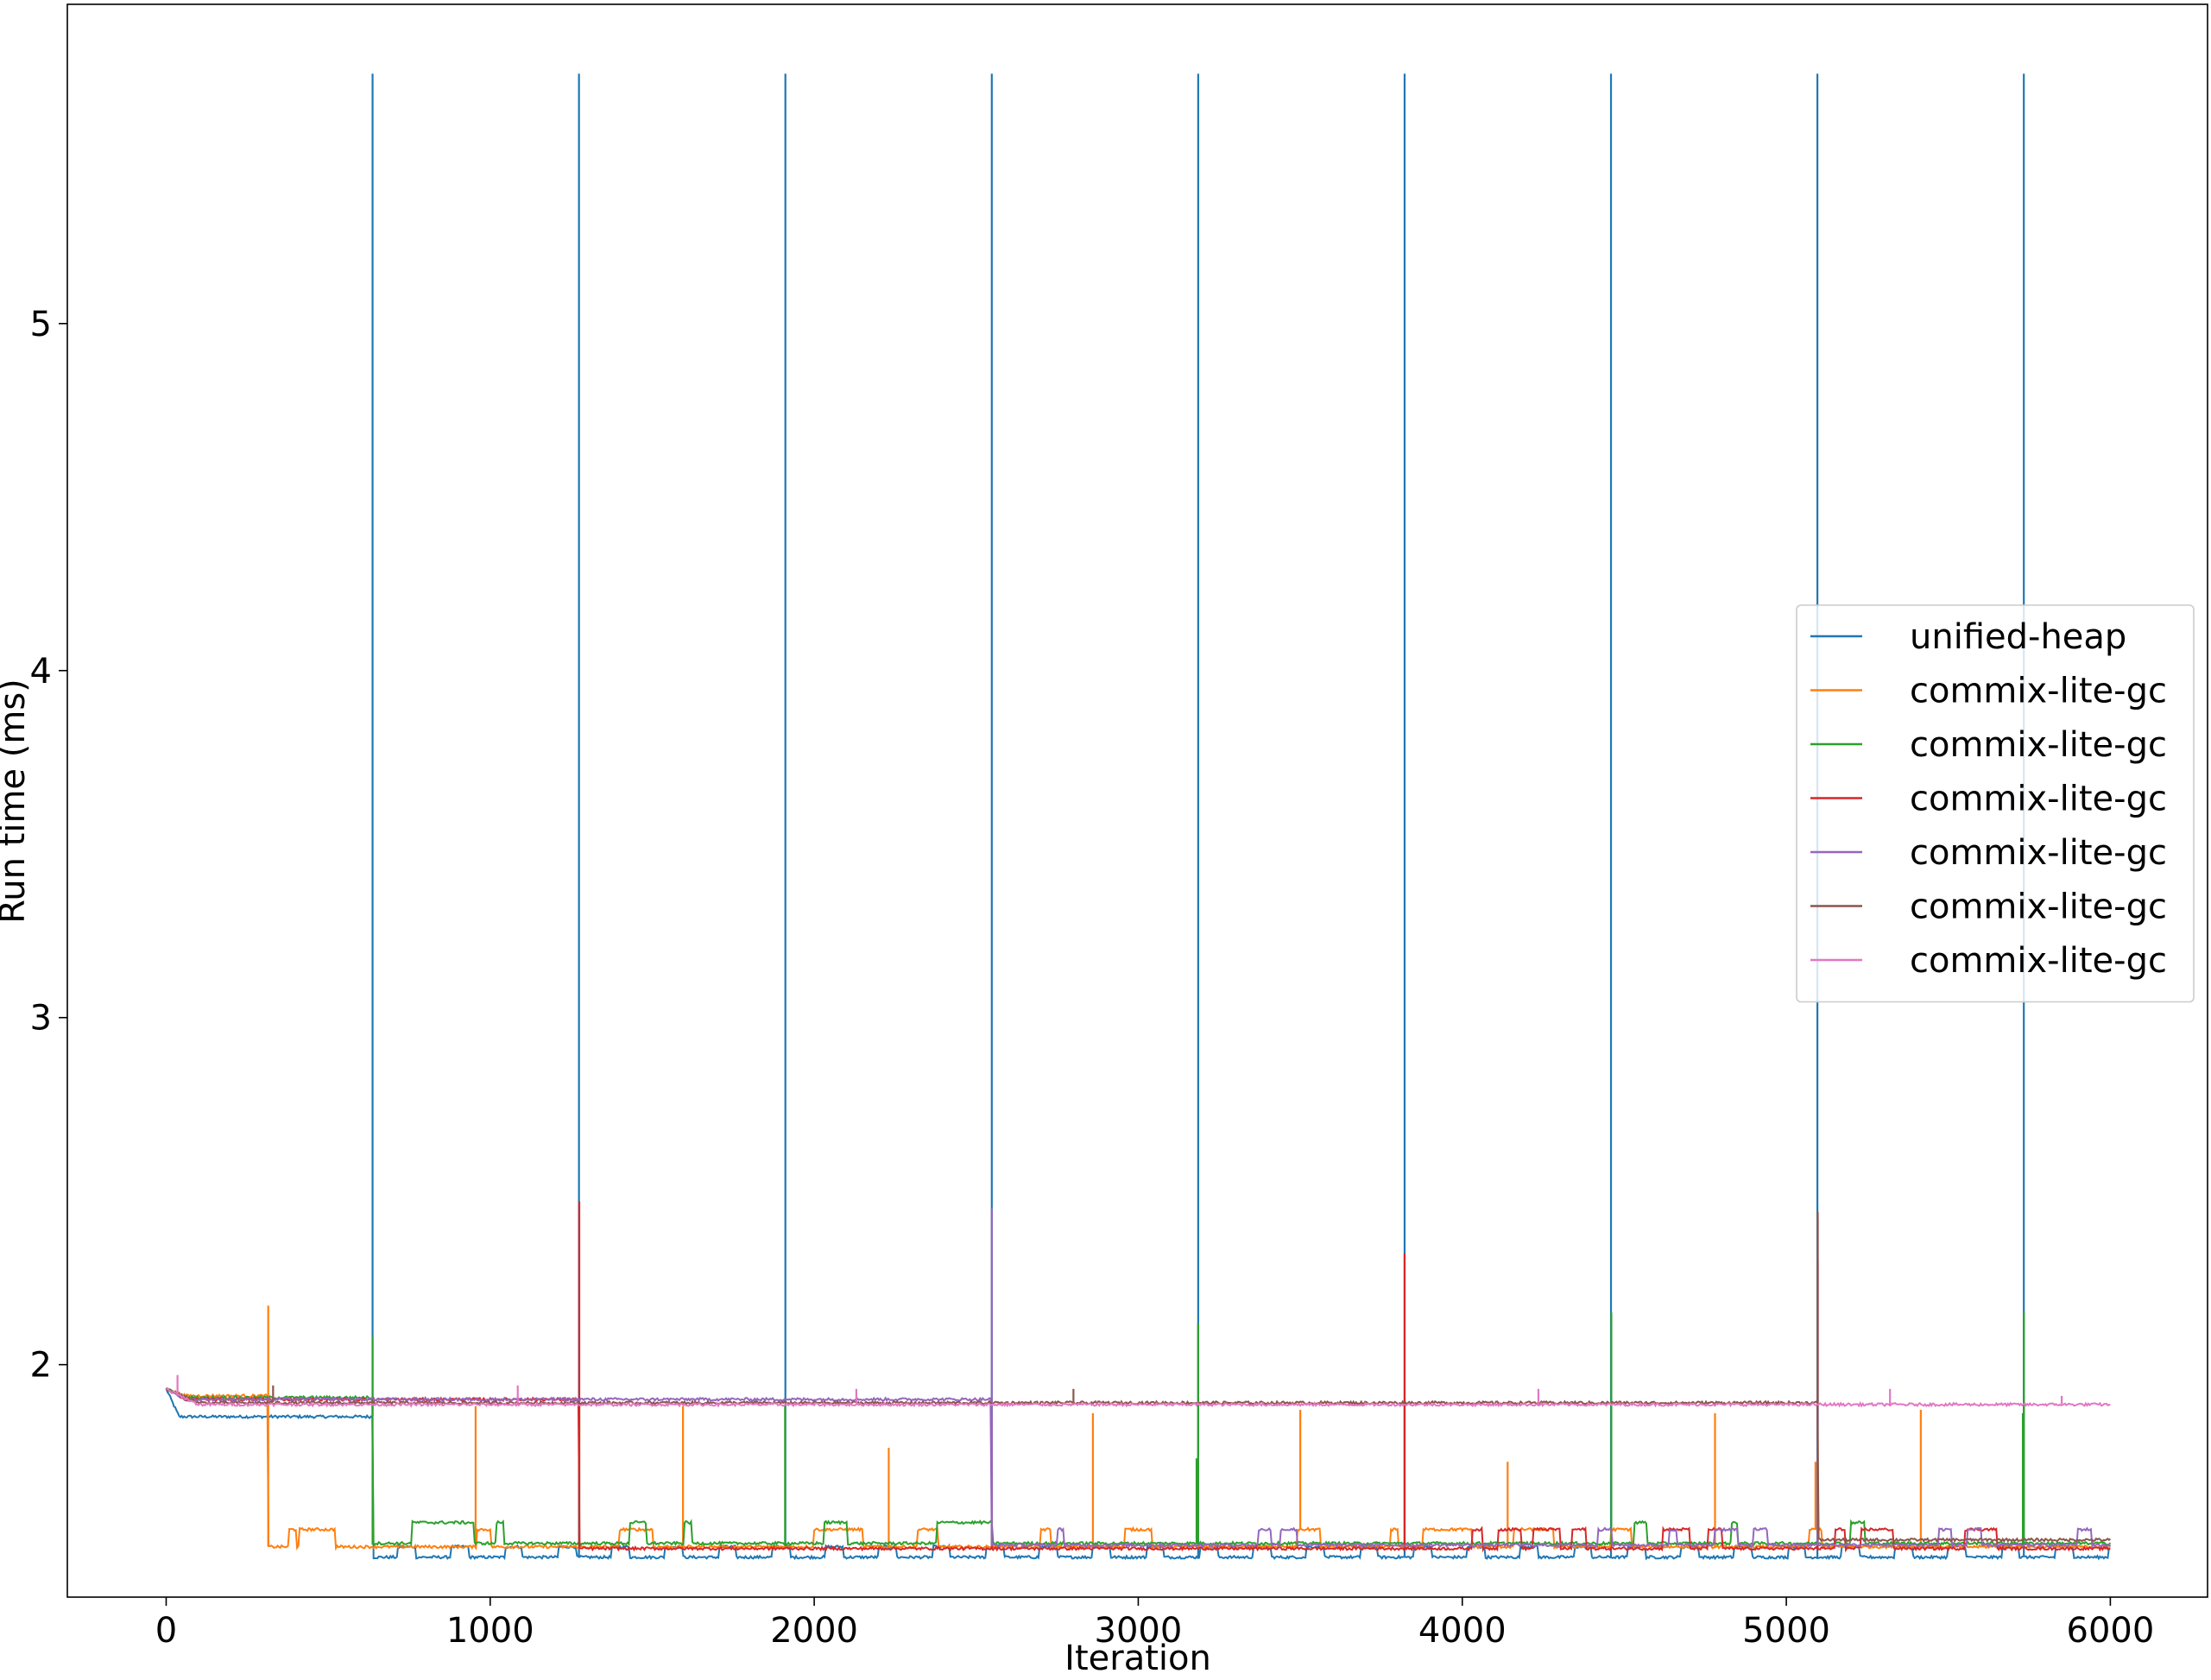  What do you see at coordinates (2038, 907) in the screenshot?
I see `legend-label-5: commix-lite-gc` at bounding box center [2038, 907].